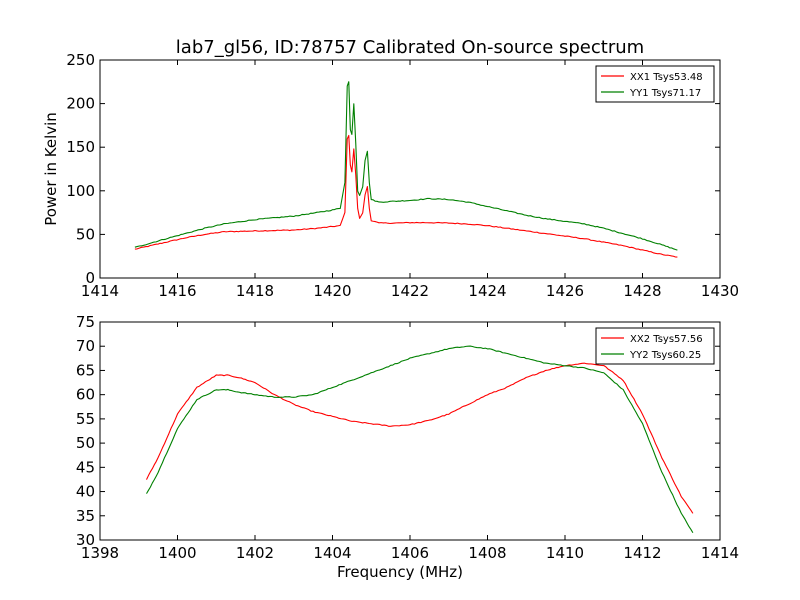 Image resolution: width=800 pixels, height=600 pixels. Describe the element at coordinates (85, 370) in the screenshot. I see `y-tick-label: 65` at that location.